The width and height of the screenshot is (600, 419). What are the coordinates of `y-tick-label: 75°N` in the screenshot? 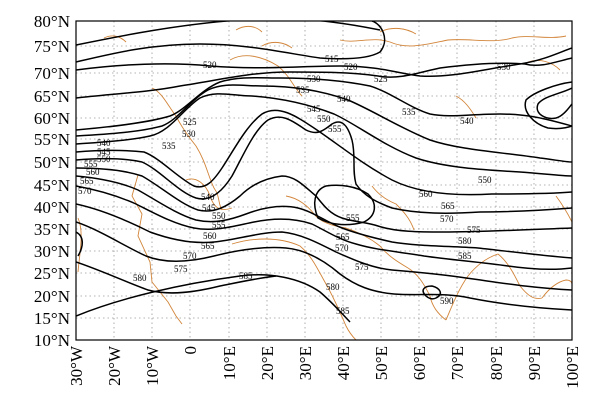 It's located at (52, 46).